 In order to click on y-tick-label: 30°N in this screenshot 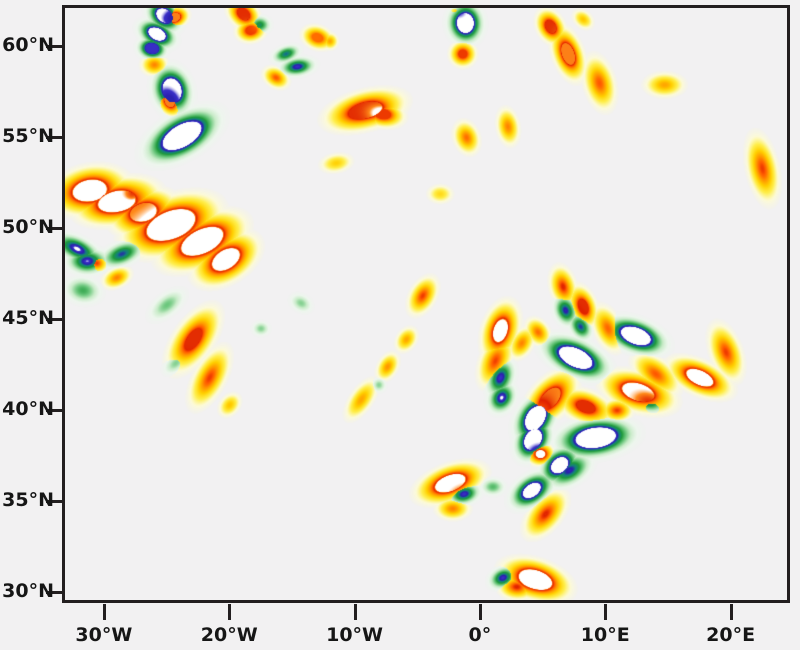, I will do `click(28, 590)`.